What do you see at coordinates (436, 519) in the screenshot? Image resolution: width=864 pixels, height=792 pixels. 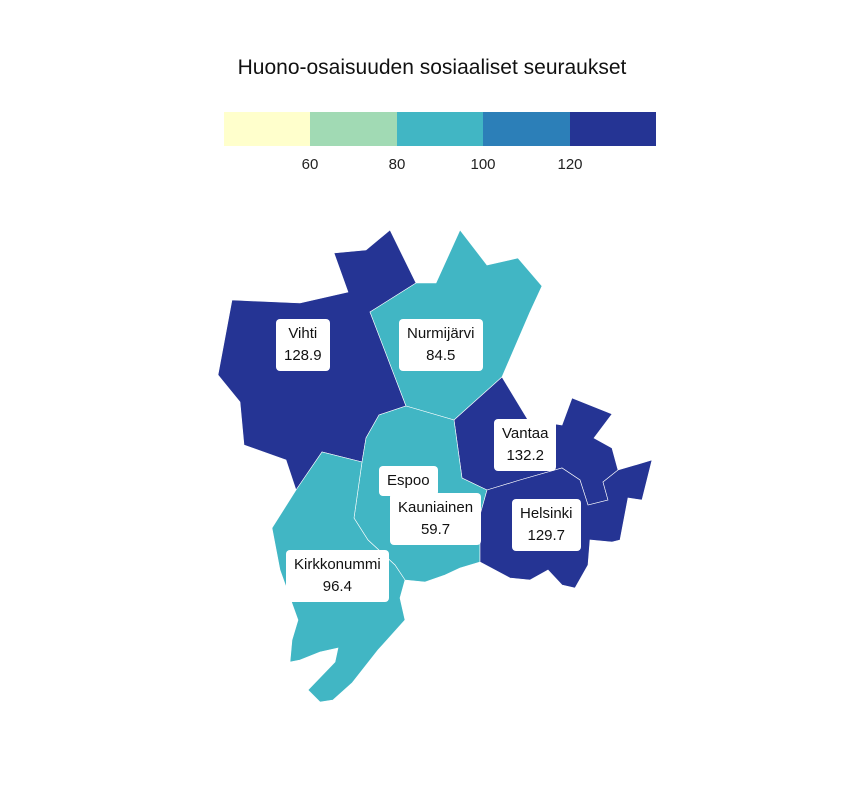 I see `label-kauniainen: Kauniainen 59.7` at bounding box center [436, 519].